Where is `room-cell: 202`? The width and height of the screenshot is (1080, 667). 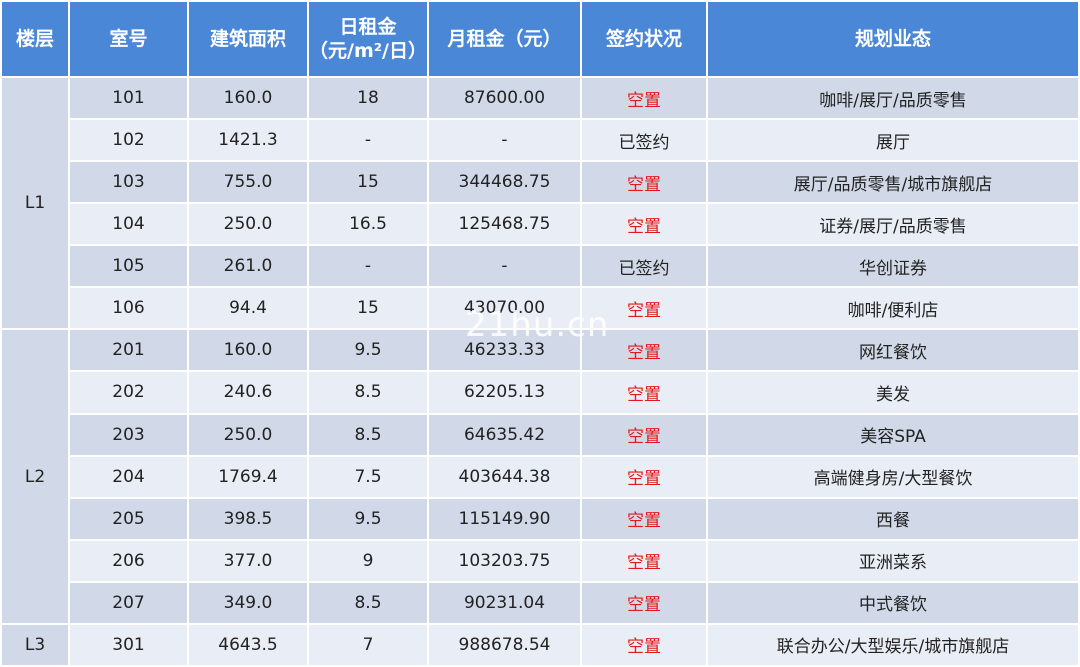 room-cell: 202 is located at coordinates (128, 392).